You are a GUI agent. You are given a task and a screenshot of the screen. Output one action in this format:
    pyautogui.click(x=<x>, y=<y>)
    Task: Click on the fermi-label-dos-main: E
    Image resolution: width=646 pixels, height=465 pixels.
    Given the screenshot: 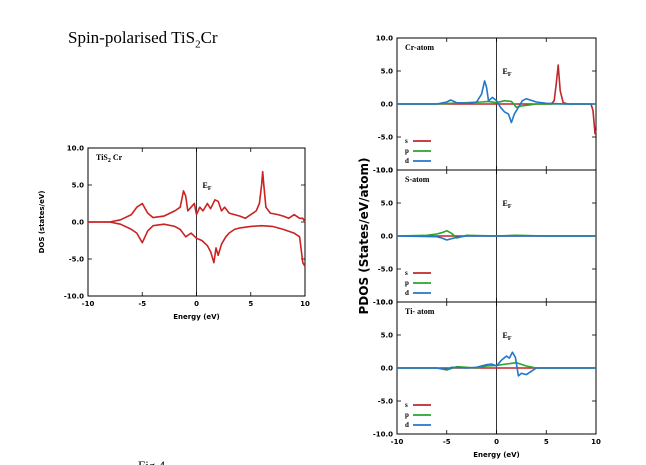 What is the action you would take?
    pyautogui.click(x=205, y=185)
    